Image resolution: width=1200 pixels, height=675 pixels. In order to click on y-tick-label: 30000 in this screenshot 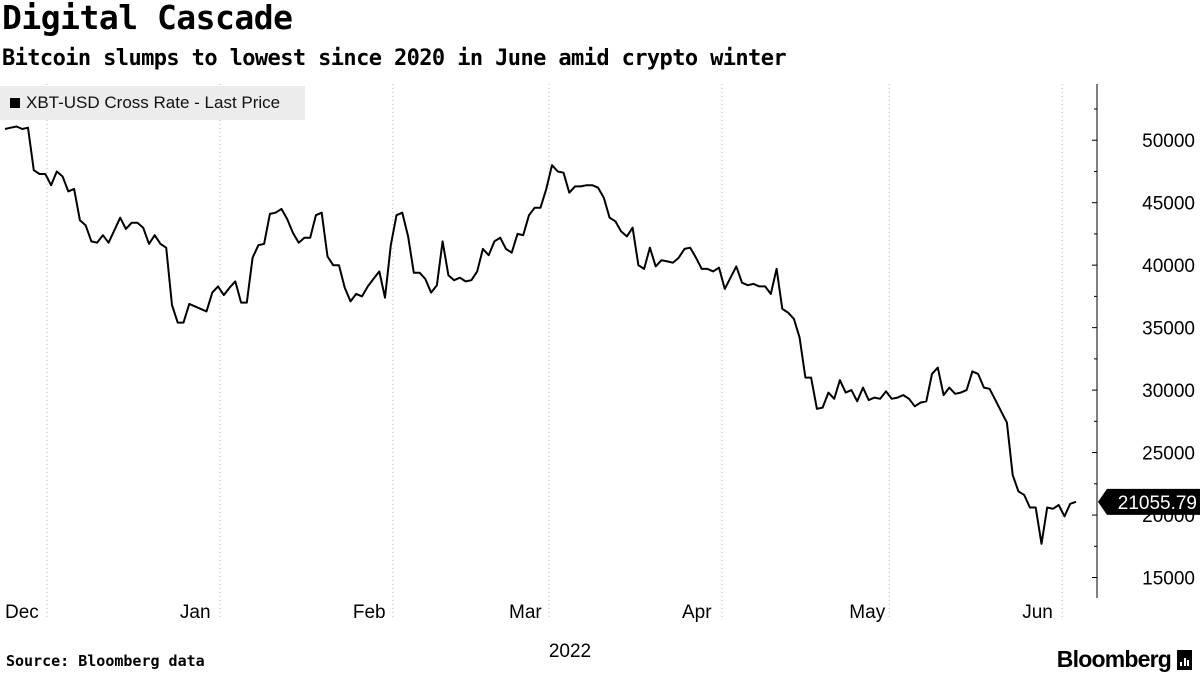, I will do `click(1168, 391)`.